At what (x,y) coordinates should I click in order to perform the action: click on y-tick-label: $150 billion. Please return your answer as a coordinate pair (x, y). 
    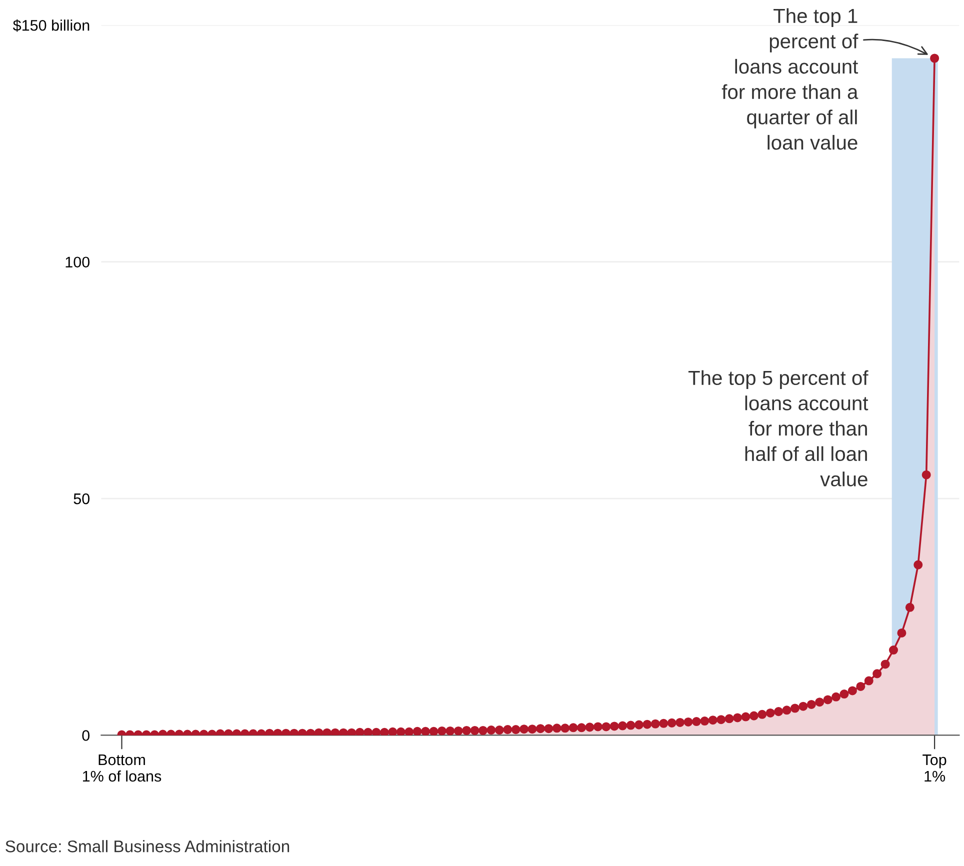
    Looking at the image, I should click on (51, 25).